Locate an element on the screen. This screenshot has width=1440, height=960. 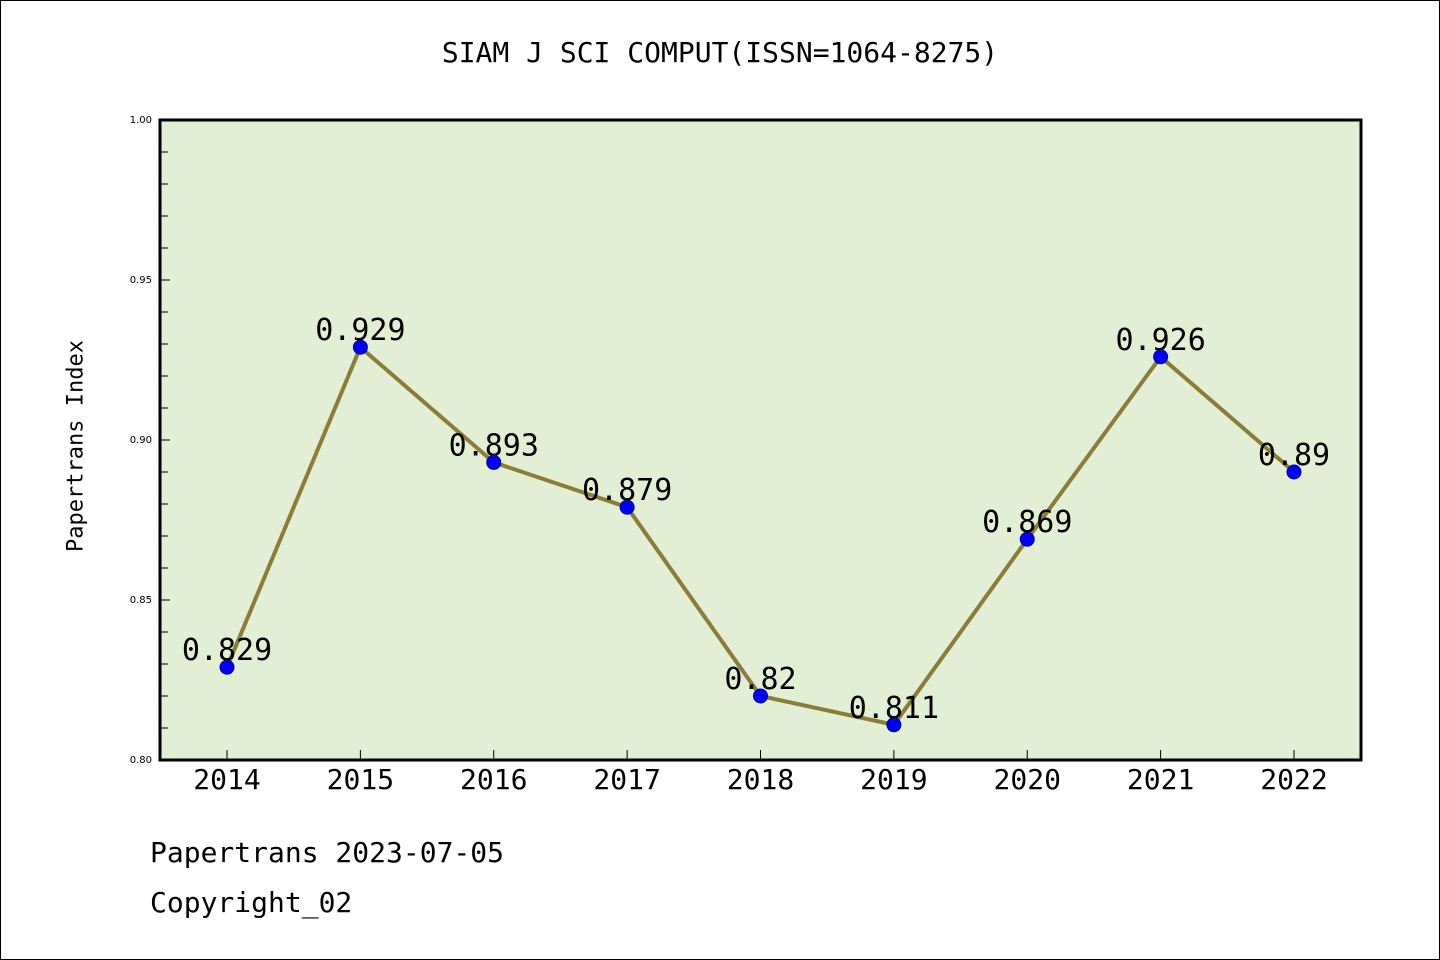
data-label: 0.929 is located at coordinates (360, 330).